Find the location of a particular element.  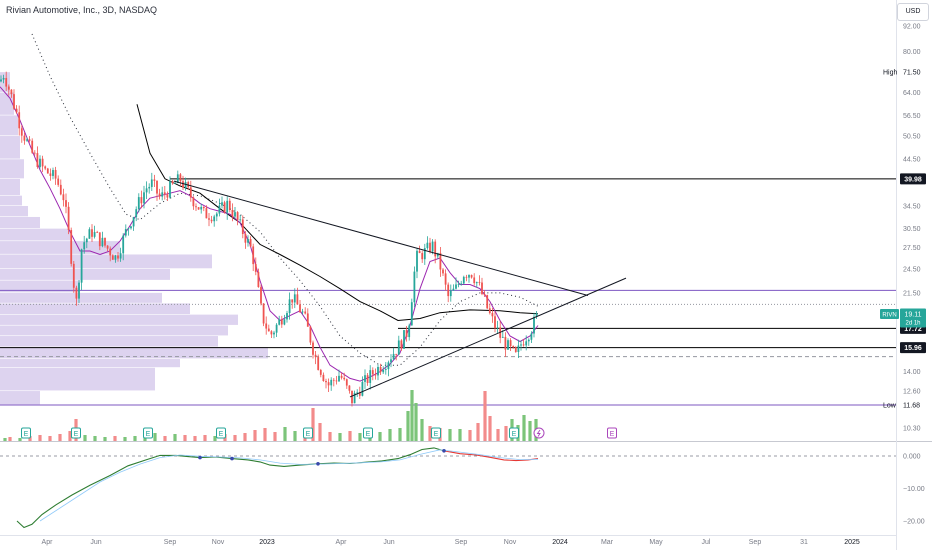

time-axis-label: Jun is located at coordinates (388, 542).